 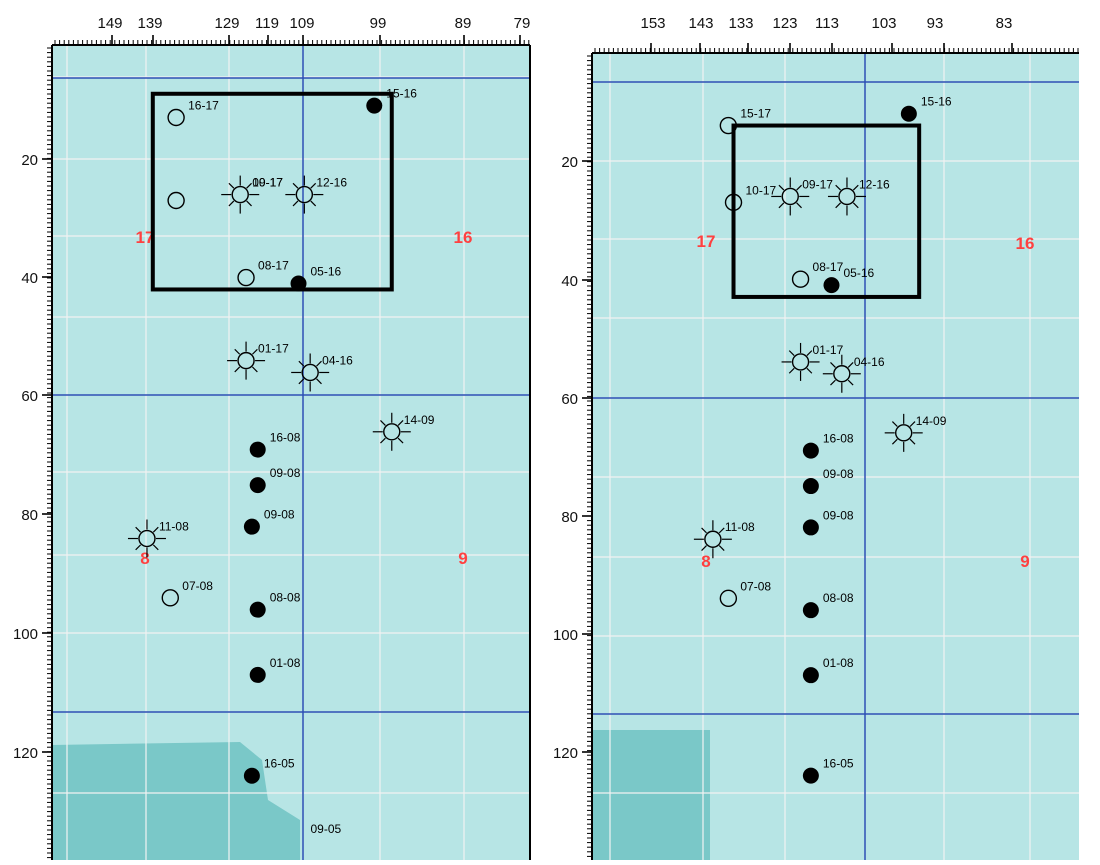 What do you see at coordinates (331, 183) in the screenshot?
I see `well-label: 12-16` at bounding box center [331, 183].